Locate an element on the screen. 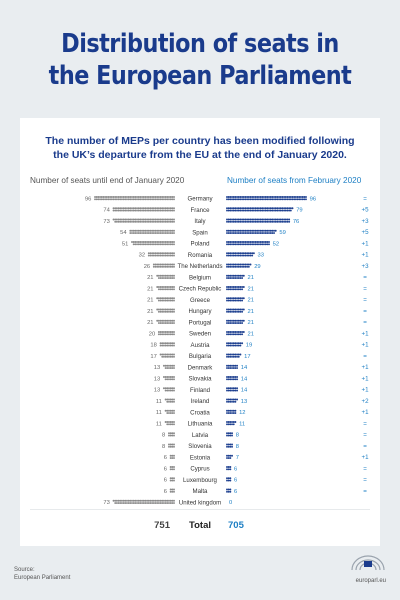 This screenshot has width=400, height=600. country-label: Croatia is located at coordinates (200, 412).